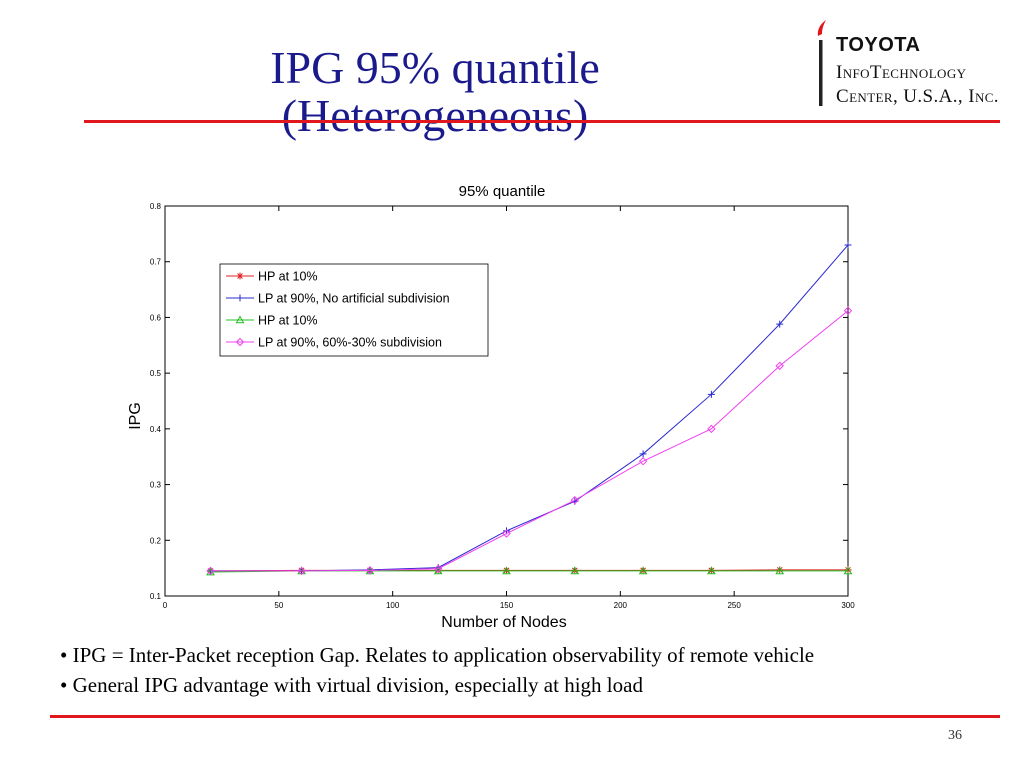 The image size is (1024, 768). I want to click on x-tick-label: 250, so click(734, 605).